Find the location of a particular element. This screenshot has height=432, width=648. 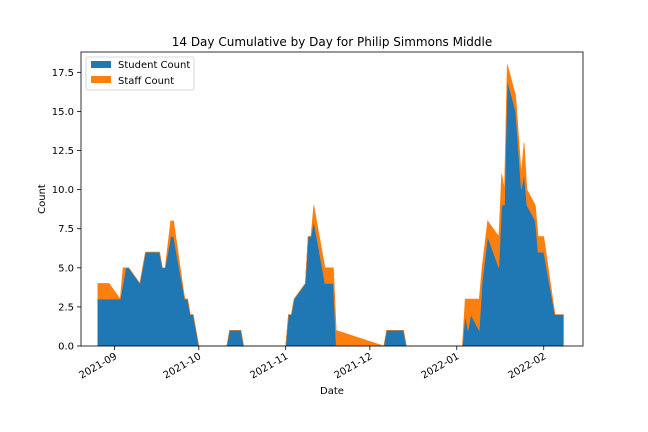

y-tick-label: 7.5 is located at coordinates (66, 229).